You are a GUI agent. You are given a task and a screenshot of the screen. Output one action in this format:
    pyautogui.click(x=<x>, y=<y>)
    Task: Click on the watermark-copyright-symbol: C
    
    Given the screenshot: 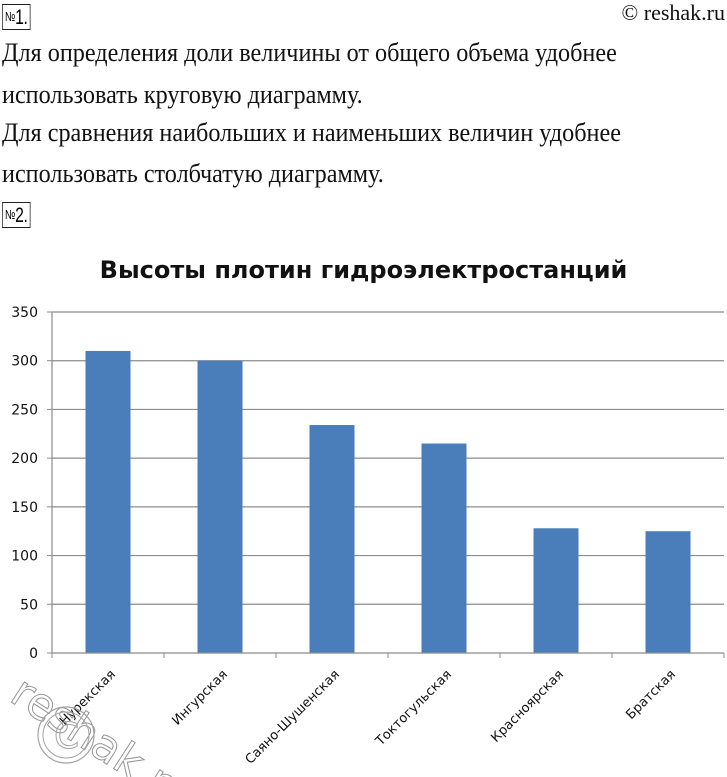 What is the action you would take?
    pyautogui.click(x=66, y=736)
    